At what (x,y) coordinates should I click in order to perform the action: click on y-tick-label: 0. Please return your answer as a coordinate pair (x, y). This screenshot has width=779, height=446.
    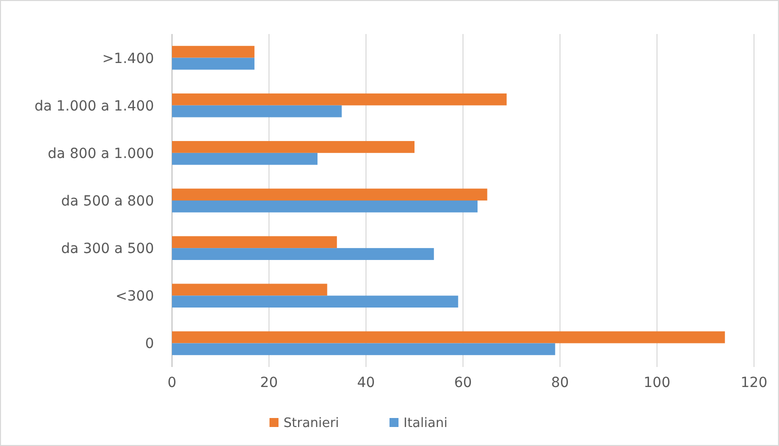
    Looking at the image, I should click on (149, 344).